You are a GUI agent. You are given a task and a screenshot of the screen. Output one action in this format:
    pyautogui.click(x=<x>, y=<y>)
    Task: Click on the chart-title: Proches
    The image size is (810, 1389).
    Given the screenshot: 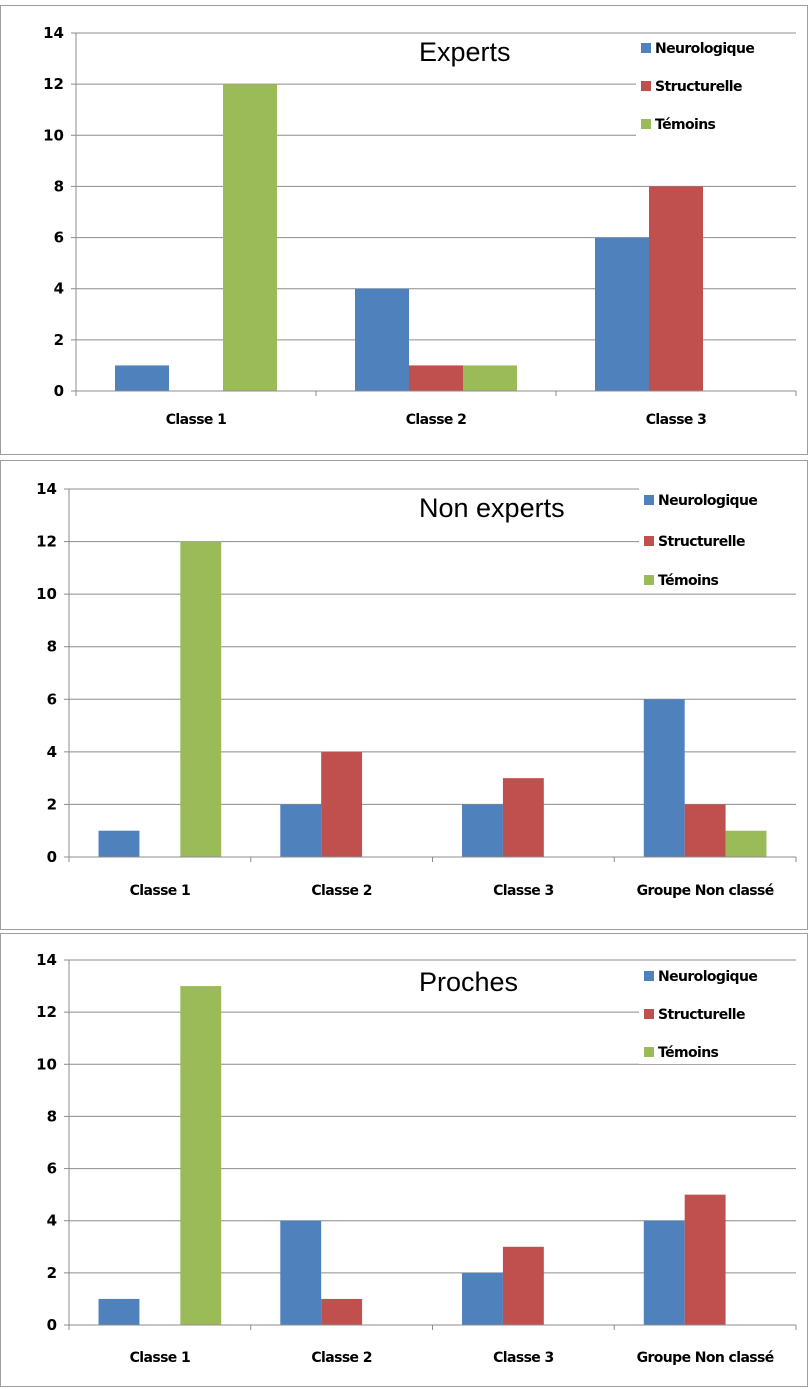 What is the action you would take?
    pyautogui.click(x=468, y=982)
    